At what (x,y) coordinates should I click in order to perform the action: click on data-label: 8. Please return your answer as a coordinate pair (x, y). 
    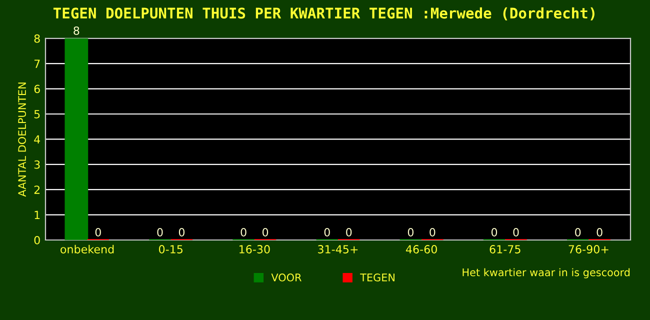
    Looking at the image, I should click on (77, 30).